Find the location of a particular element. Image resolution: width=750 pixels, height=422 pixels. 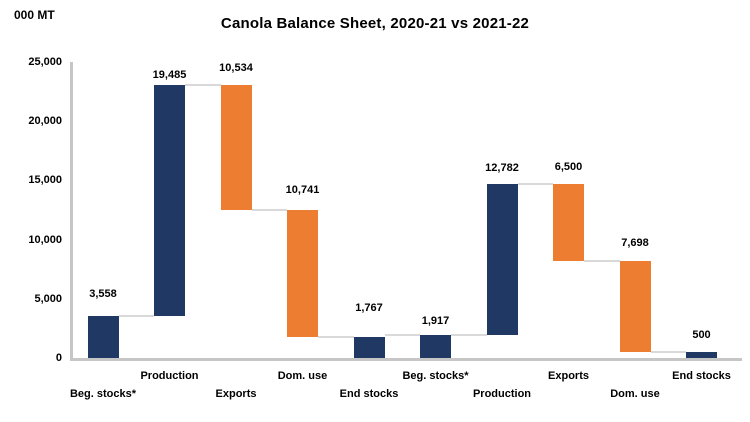

waterfall-bar-2020-21-dom-use is located at coordinates (302, 273).